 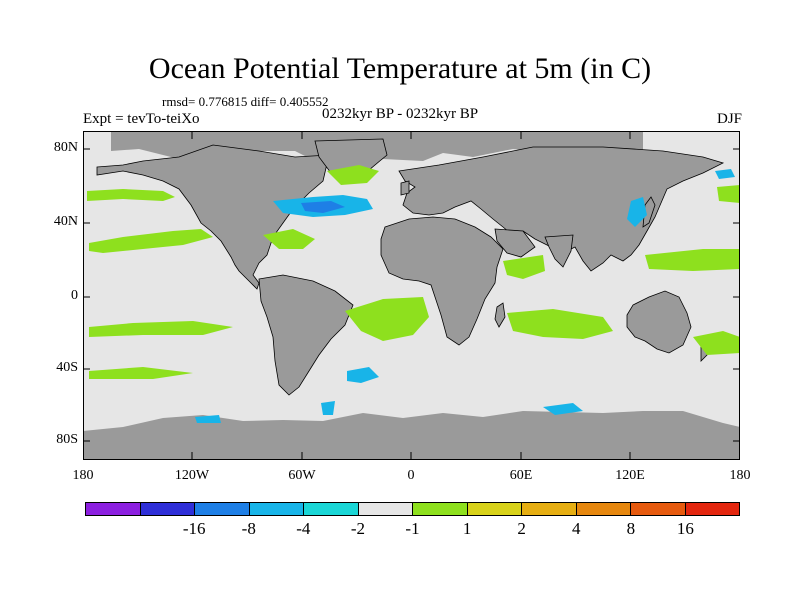 I want to click on eurasia-land, so click(x=561, y=209).